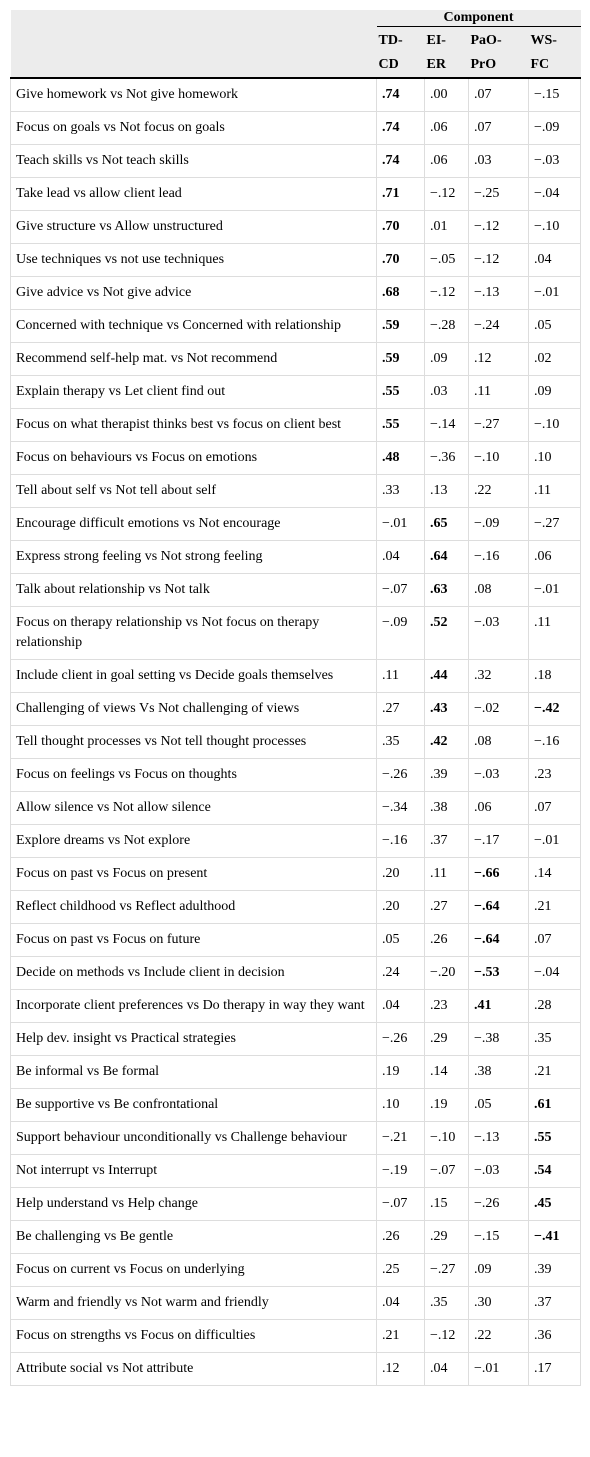  Describe the element at coordinates (498, 1270) in the screenshot. I see `loading-cell: .09` at that location.